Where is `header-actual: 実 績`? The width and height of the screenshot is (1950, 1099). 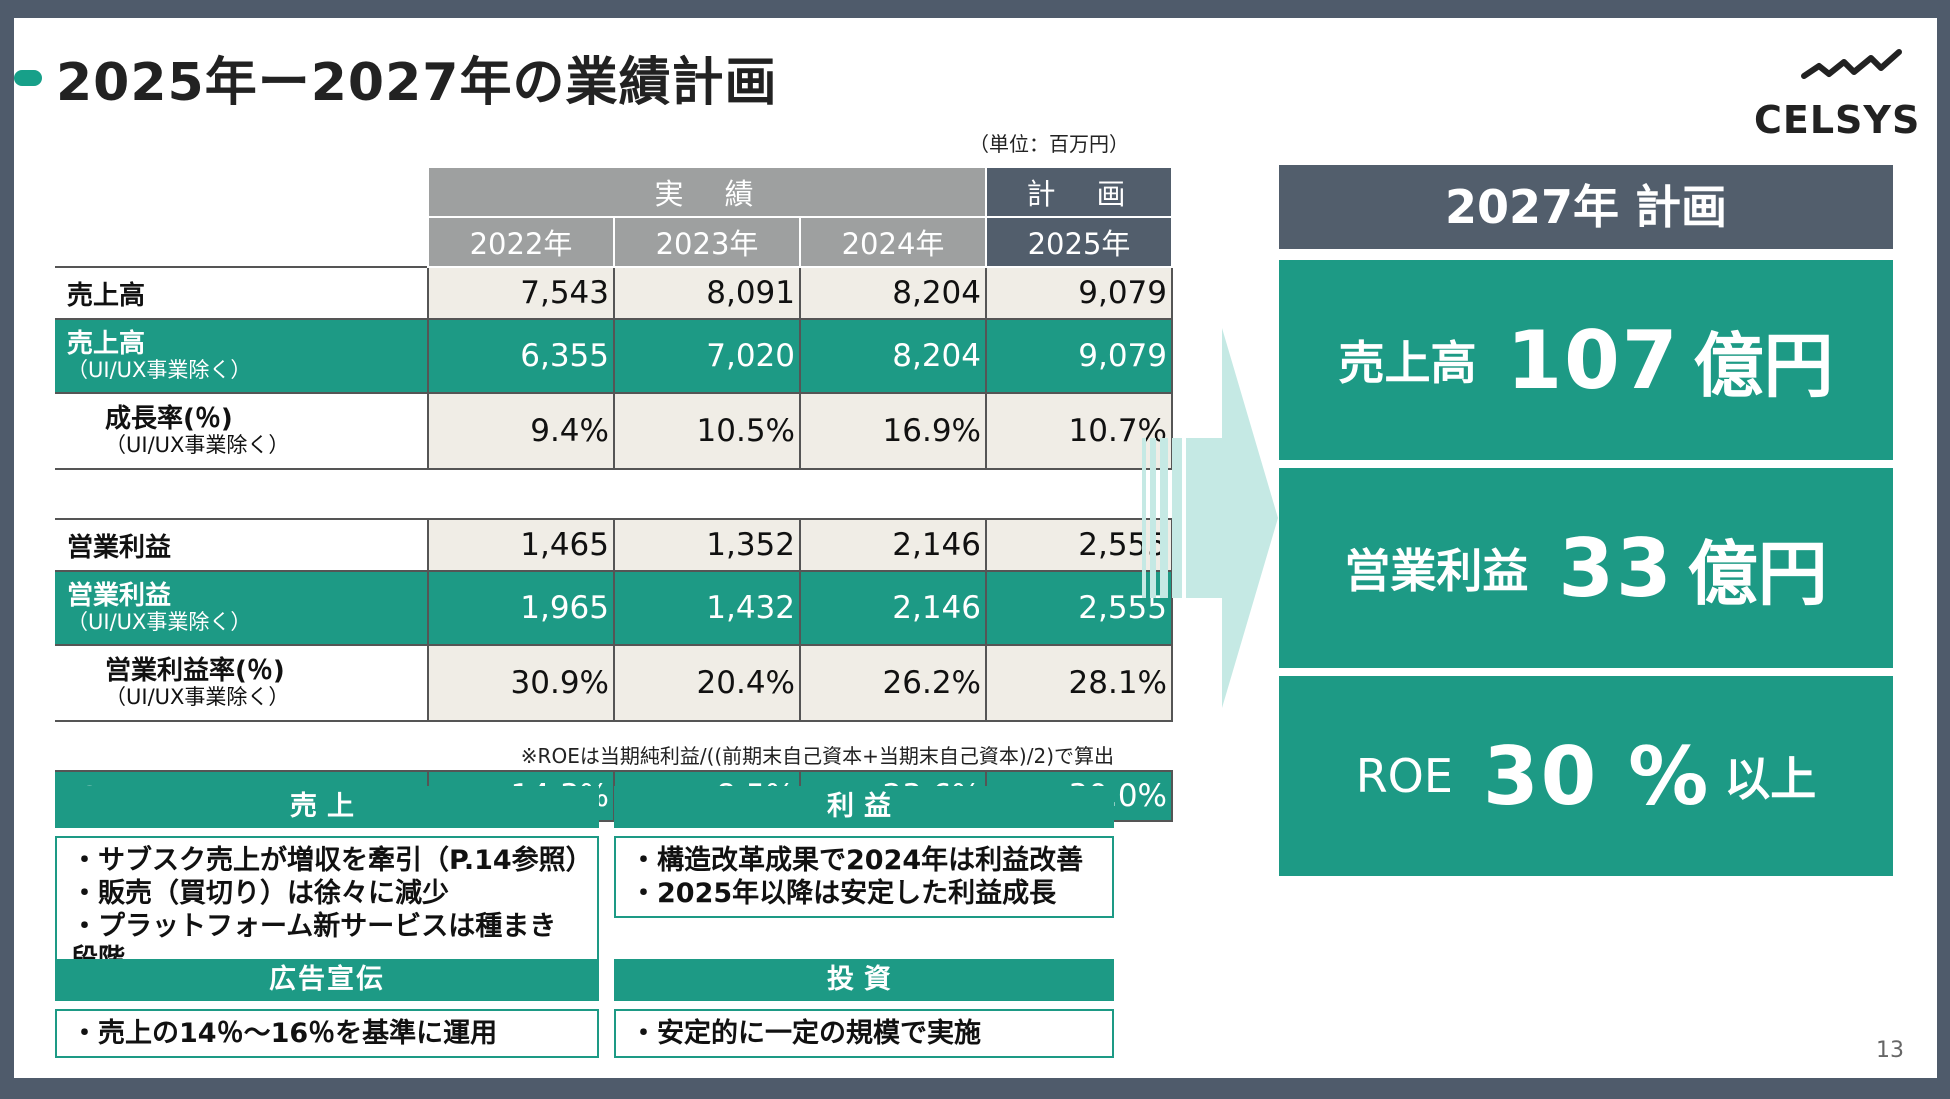
header-actual: 実 績 is located at coordinates (707, 192).